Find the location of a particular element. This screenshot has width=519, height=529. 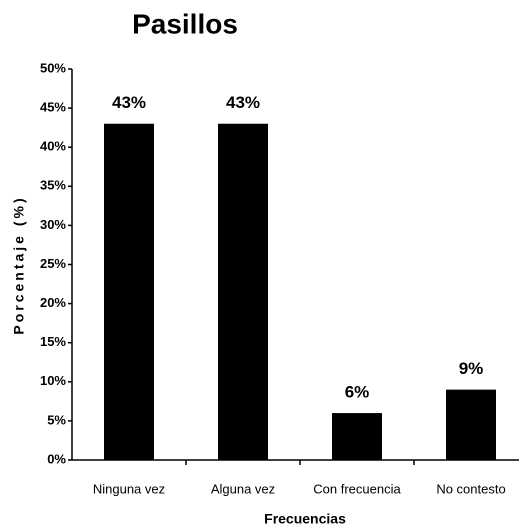

y-tick-label: 20% is located at coordinates (53, 302).